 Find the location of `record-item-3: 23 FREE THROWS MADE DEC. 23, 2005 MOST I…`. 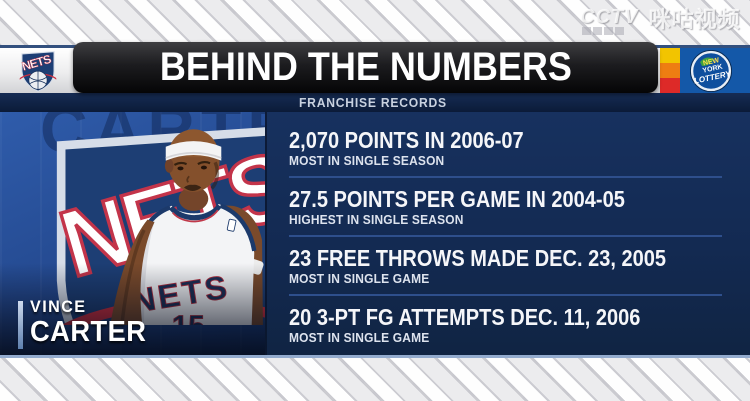

record-item-3: 23 FREE THROWS MADE DEC. 23, 2005 MOST I… is located at coordinates (505, 265).